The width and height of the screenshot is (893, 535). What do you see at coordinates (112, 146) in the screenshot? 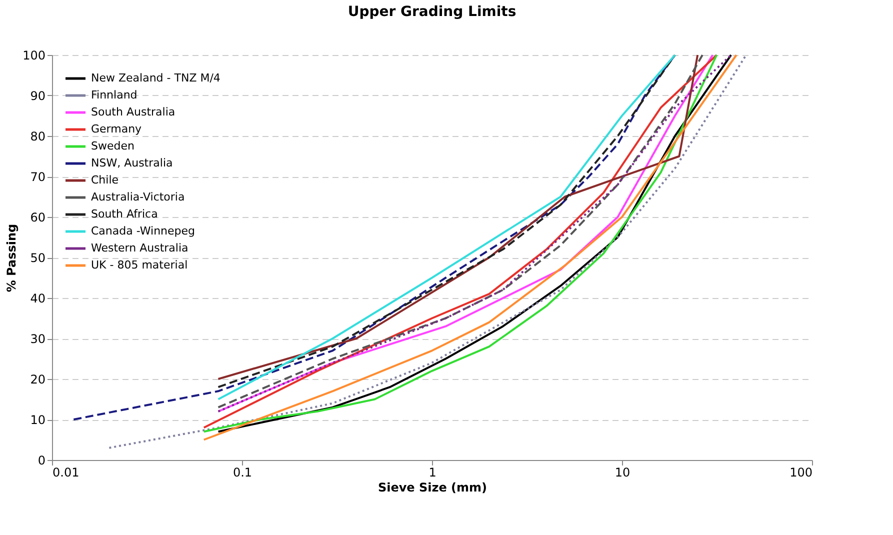
I see `legend-label: Sweden` at bounding box center [112, 146].